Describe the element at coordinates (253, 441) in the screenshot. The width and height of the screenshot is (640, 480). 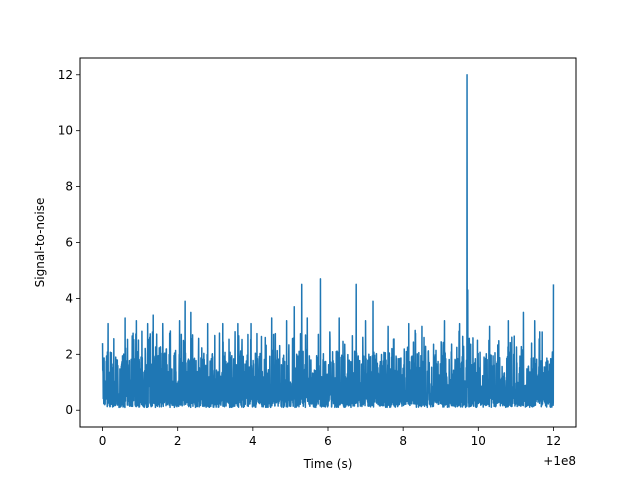
I see `x-tick-label: 4` at that location.